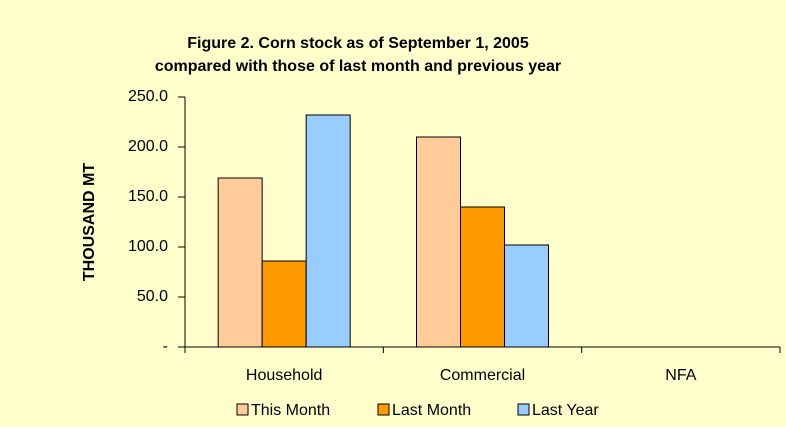  I want to click on legend-label: Last Year, so click(565, 410).